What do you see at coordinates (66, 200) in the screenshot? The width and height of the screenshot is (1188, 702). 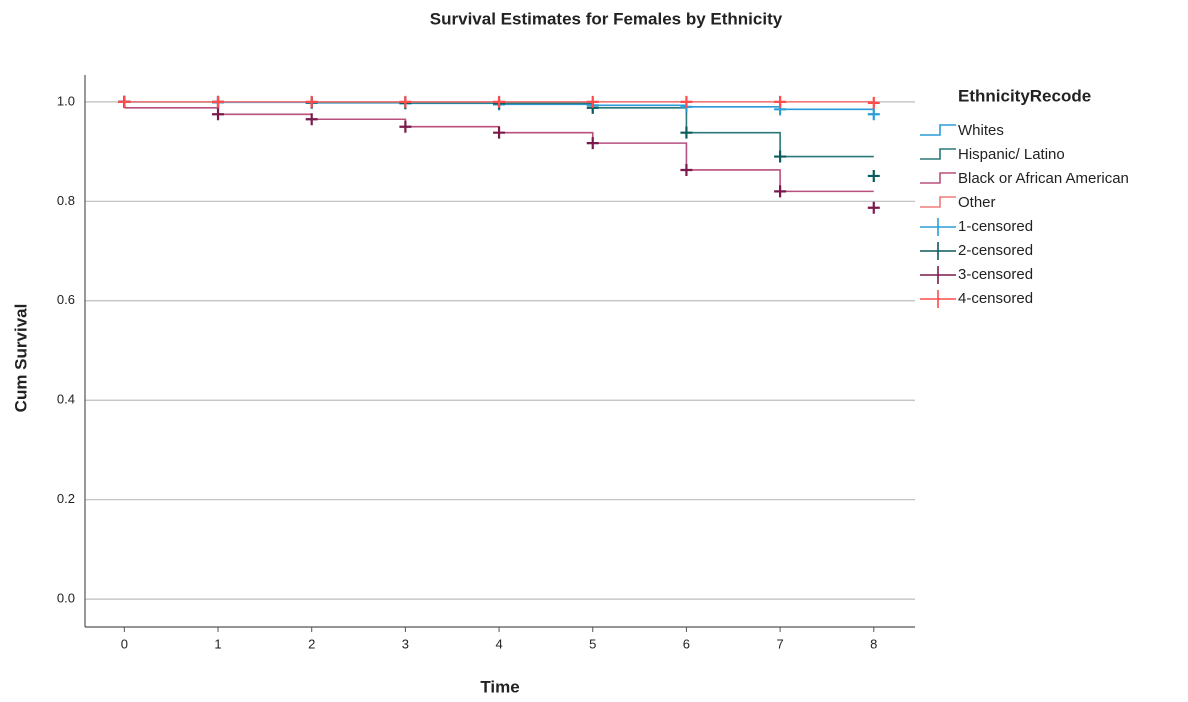 I see `y-tick-label: 0.8` at bounding box center [66, 200].